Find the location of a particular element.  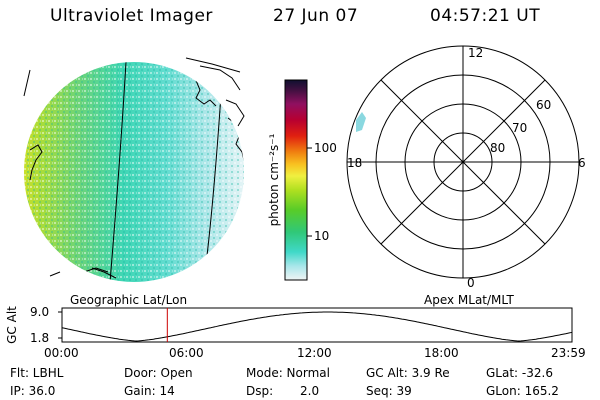

date-label: 27 Jun 07 is located at coordinates (316, 16).